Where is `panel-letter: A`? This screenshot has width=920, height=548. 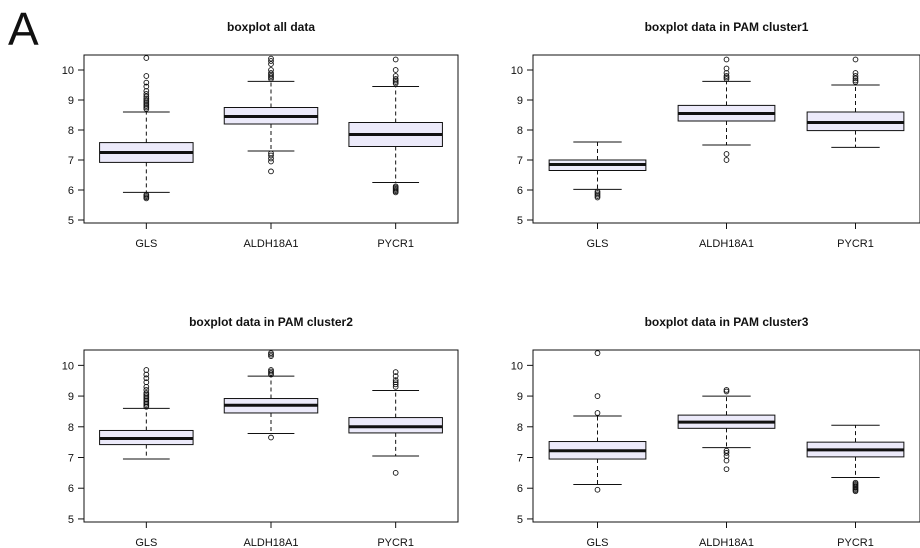
panel-letter: A is located at coordinates (23, 29).